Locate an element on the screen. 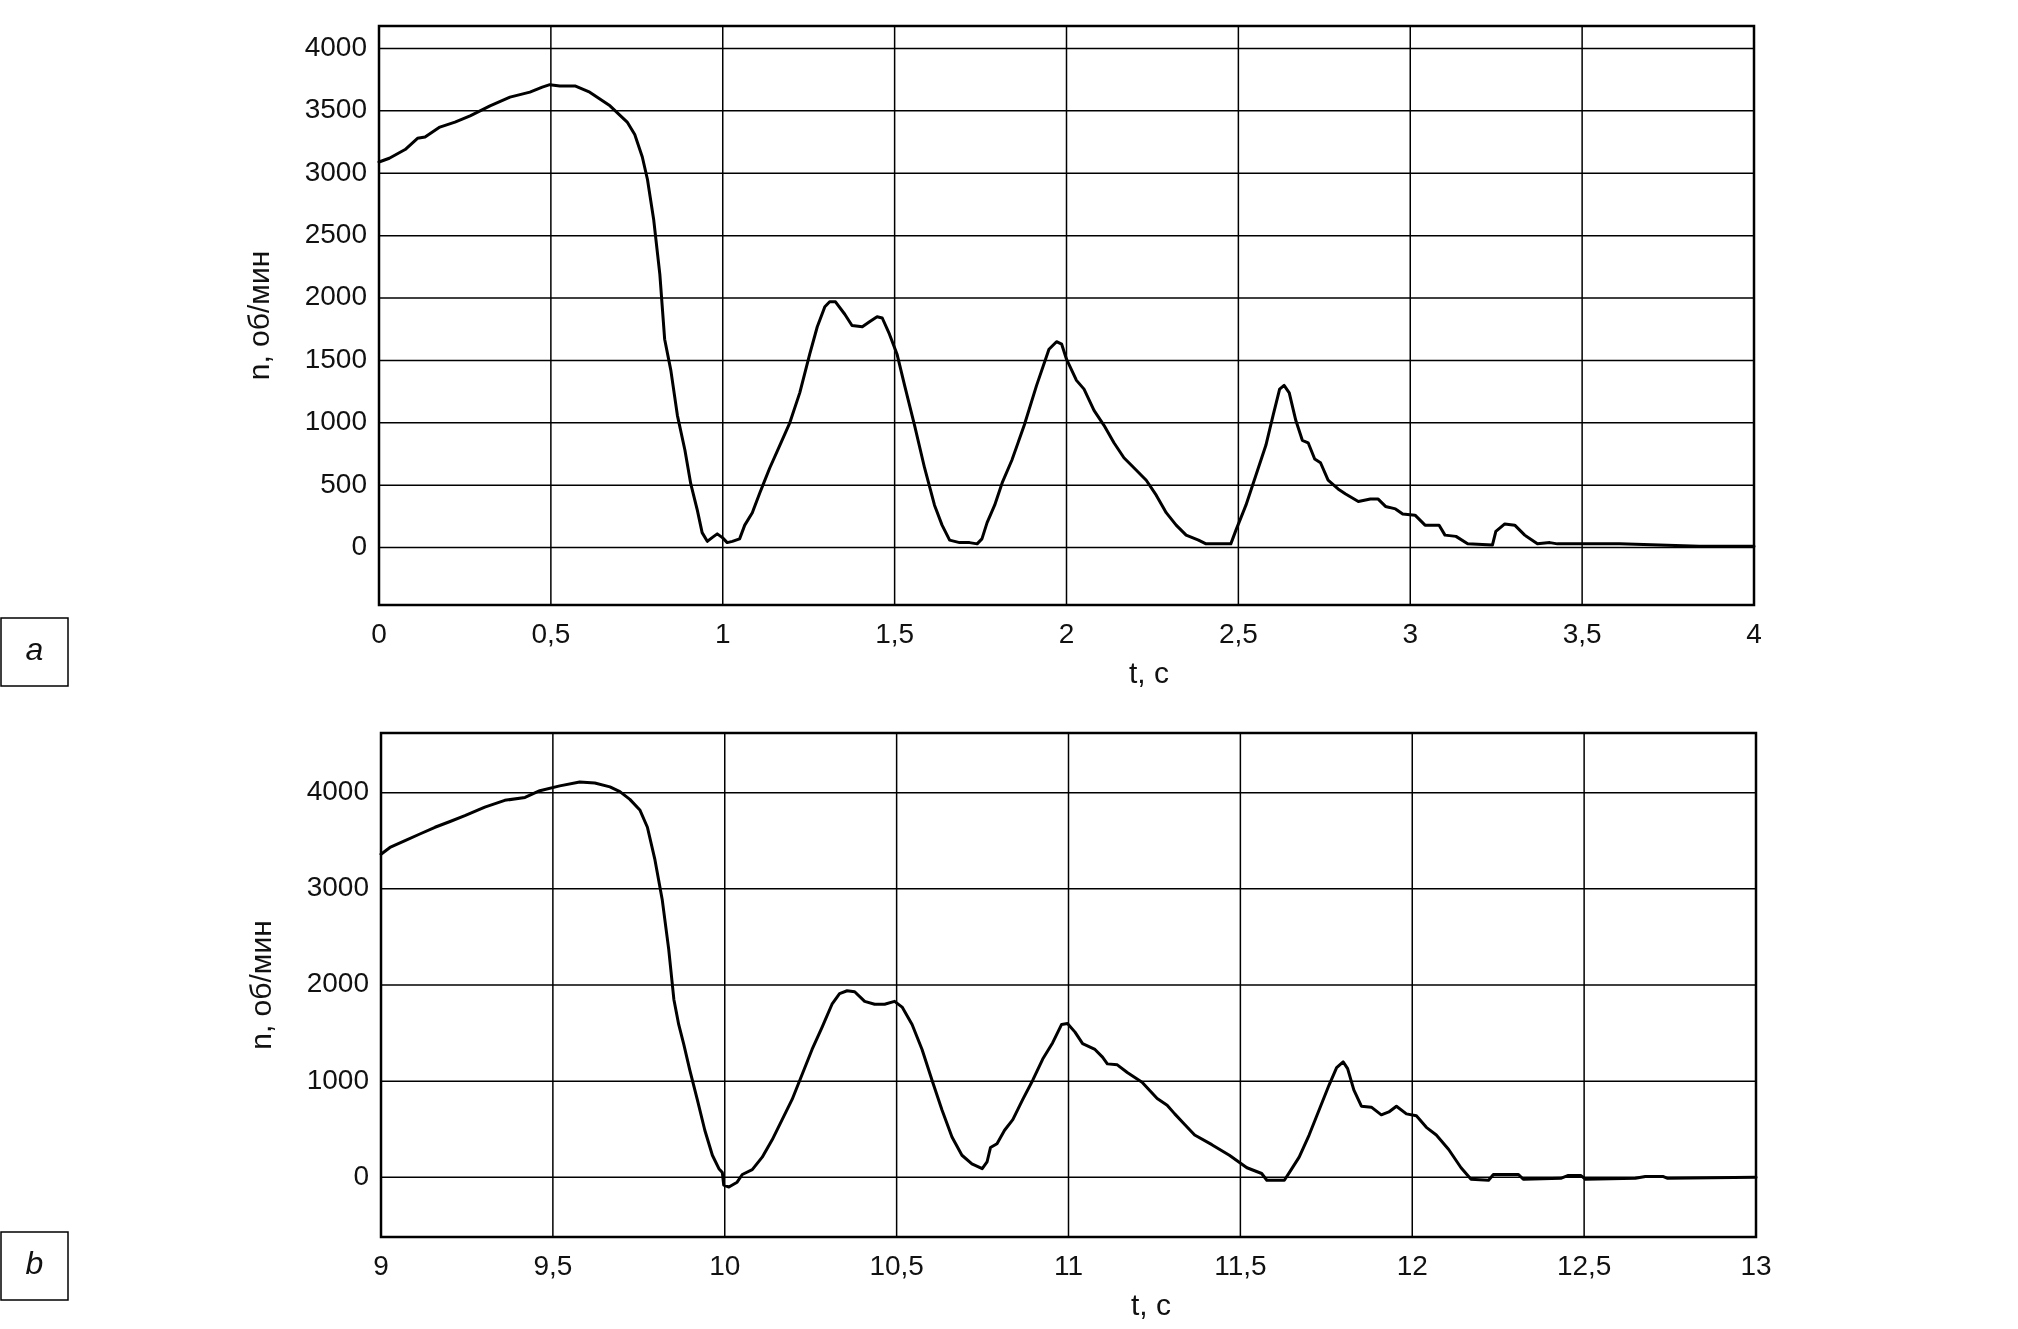  x-tick-label: 3 is located at coordinates (1410, 634).